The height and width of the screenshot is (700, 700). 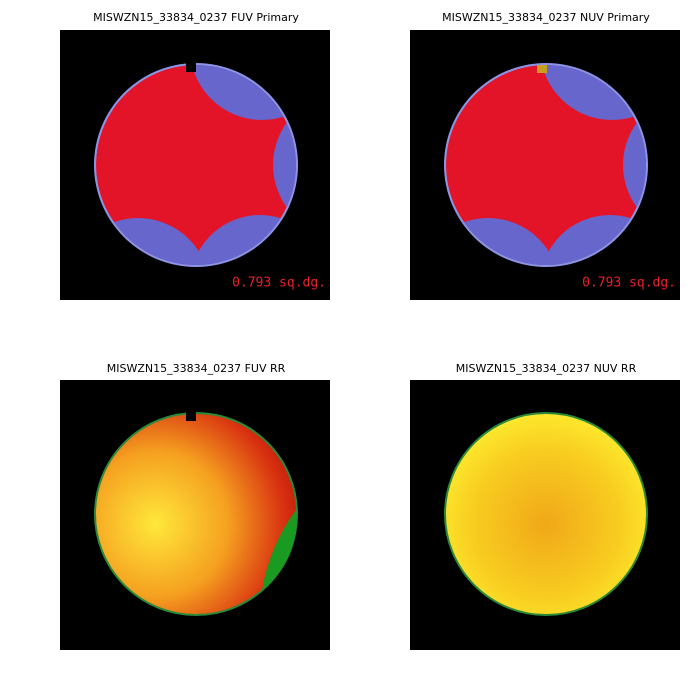 What do you see at coordinates (196, 368) in the screenshot?
I see `panel-title: MISWZN15_33834_0237 FUV RR` at bounding box center [196, 368].